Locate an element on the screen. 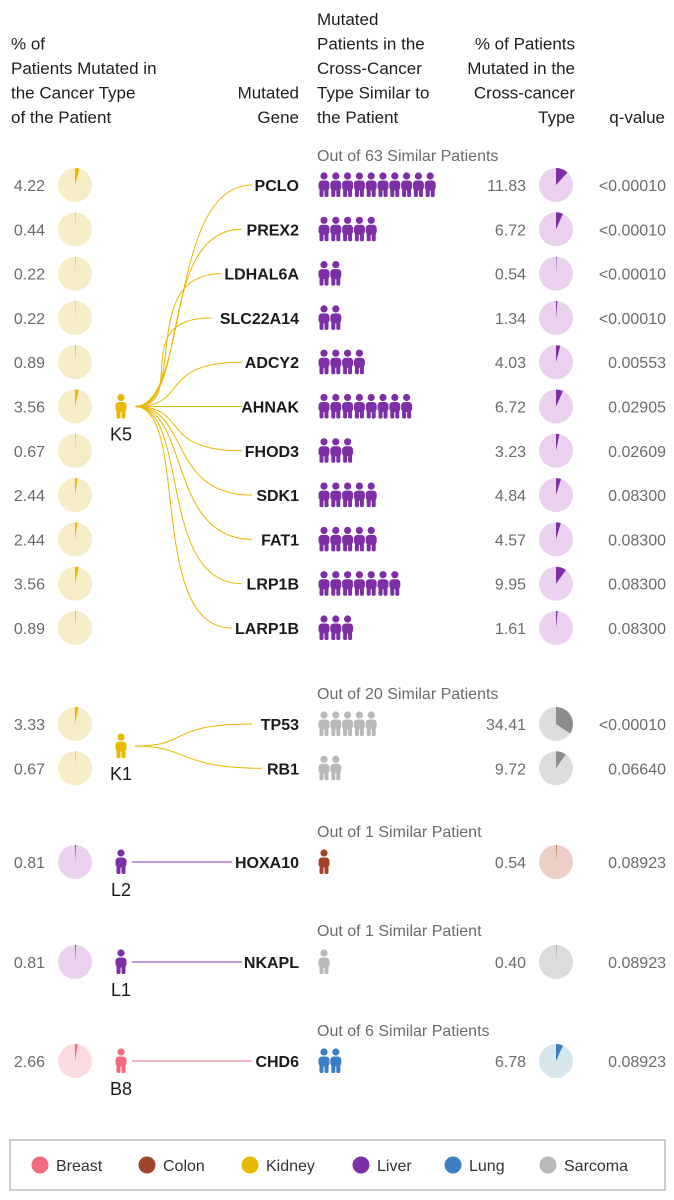 The height and width of the screenshot is (1200, 674). gene-label: FHOD3 is located at coordinates (272, 452).